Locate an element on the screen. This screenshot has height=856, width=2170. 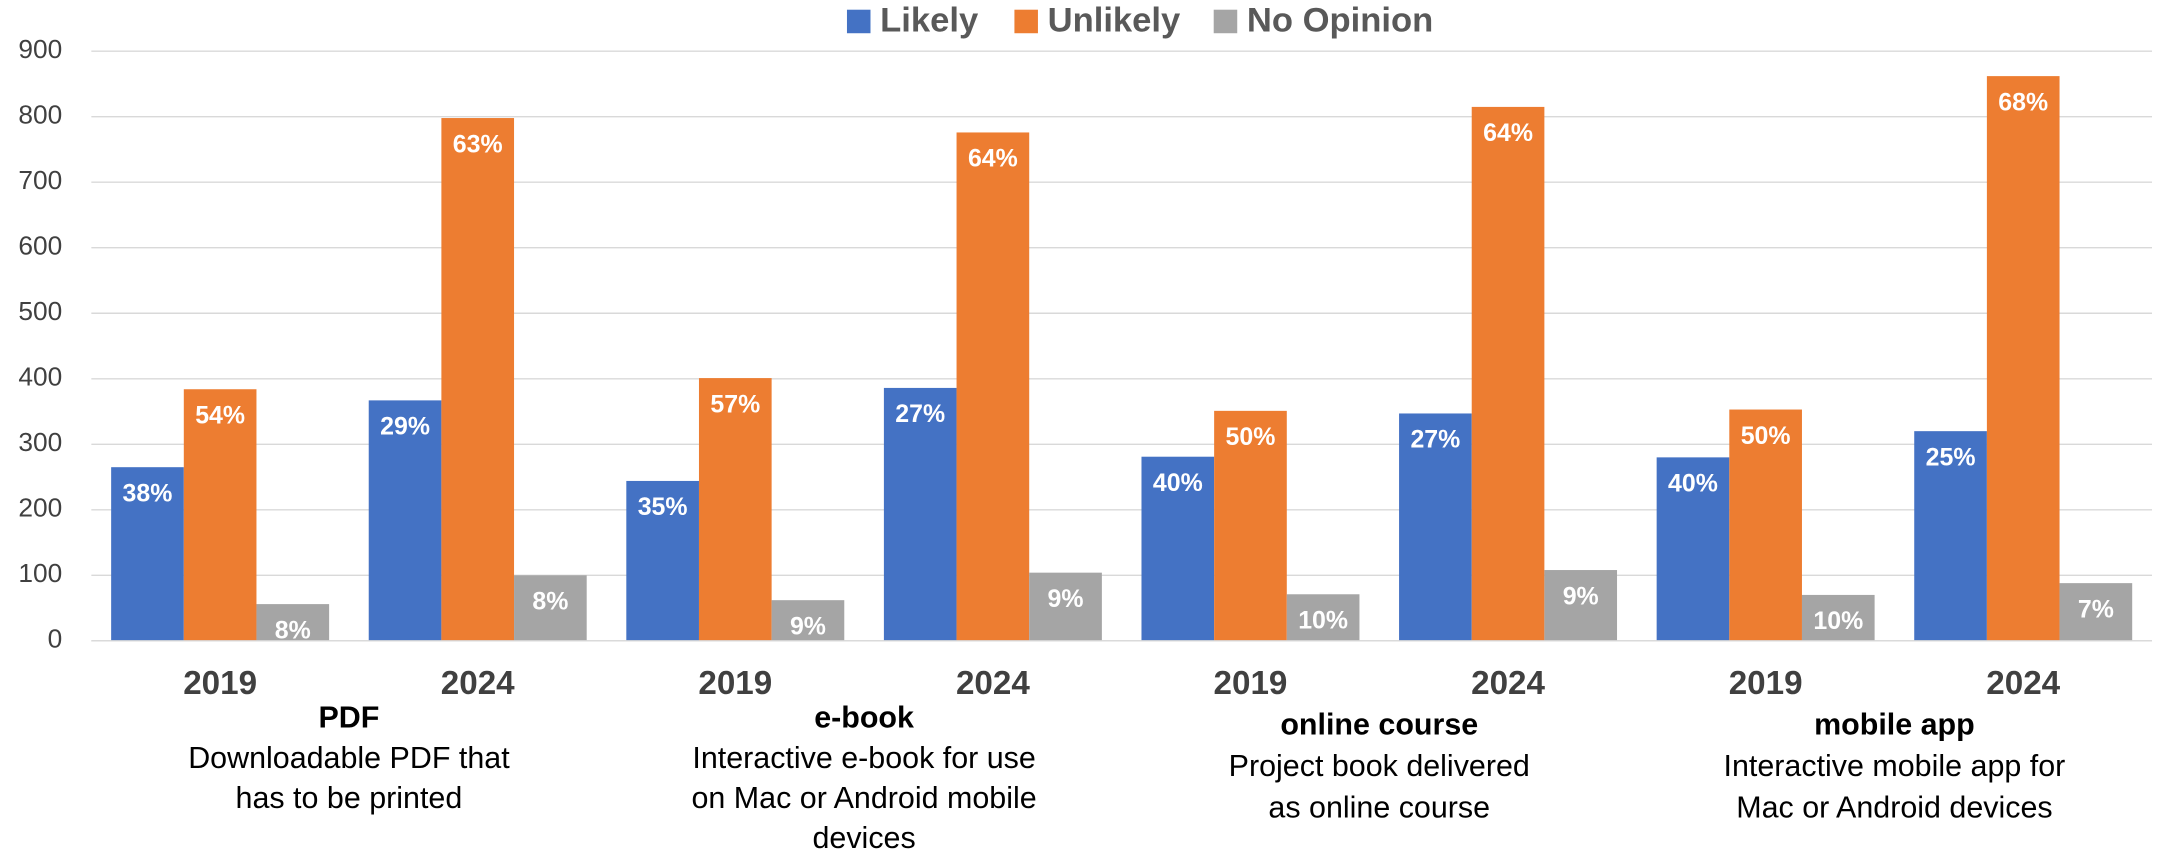
group-name: e-book is located at coordinates (864, 718).